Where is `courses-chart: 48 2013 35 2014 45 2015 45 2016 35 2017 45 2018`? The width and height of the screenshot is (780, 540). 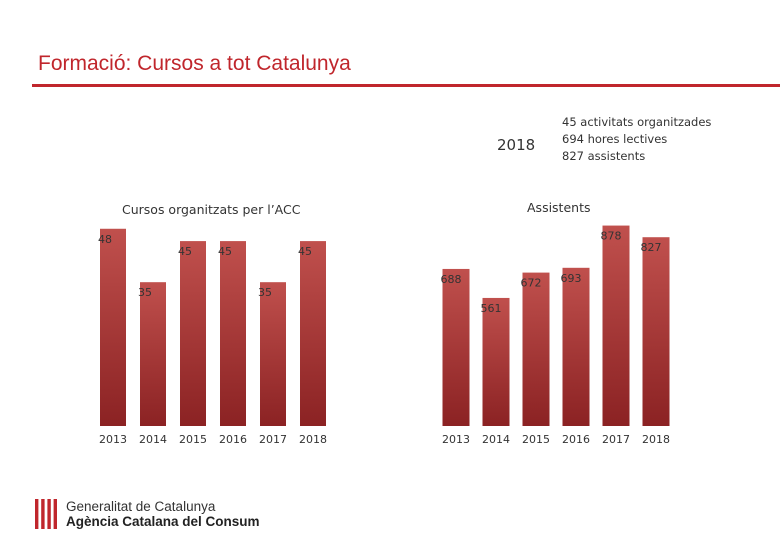
courses-chart: 48 2013 35 2014 45 2015 45 2016 35 2017 45 2018 is located at coordinates (212, 337).